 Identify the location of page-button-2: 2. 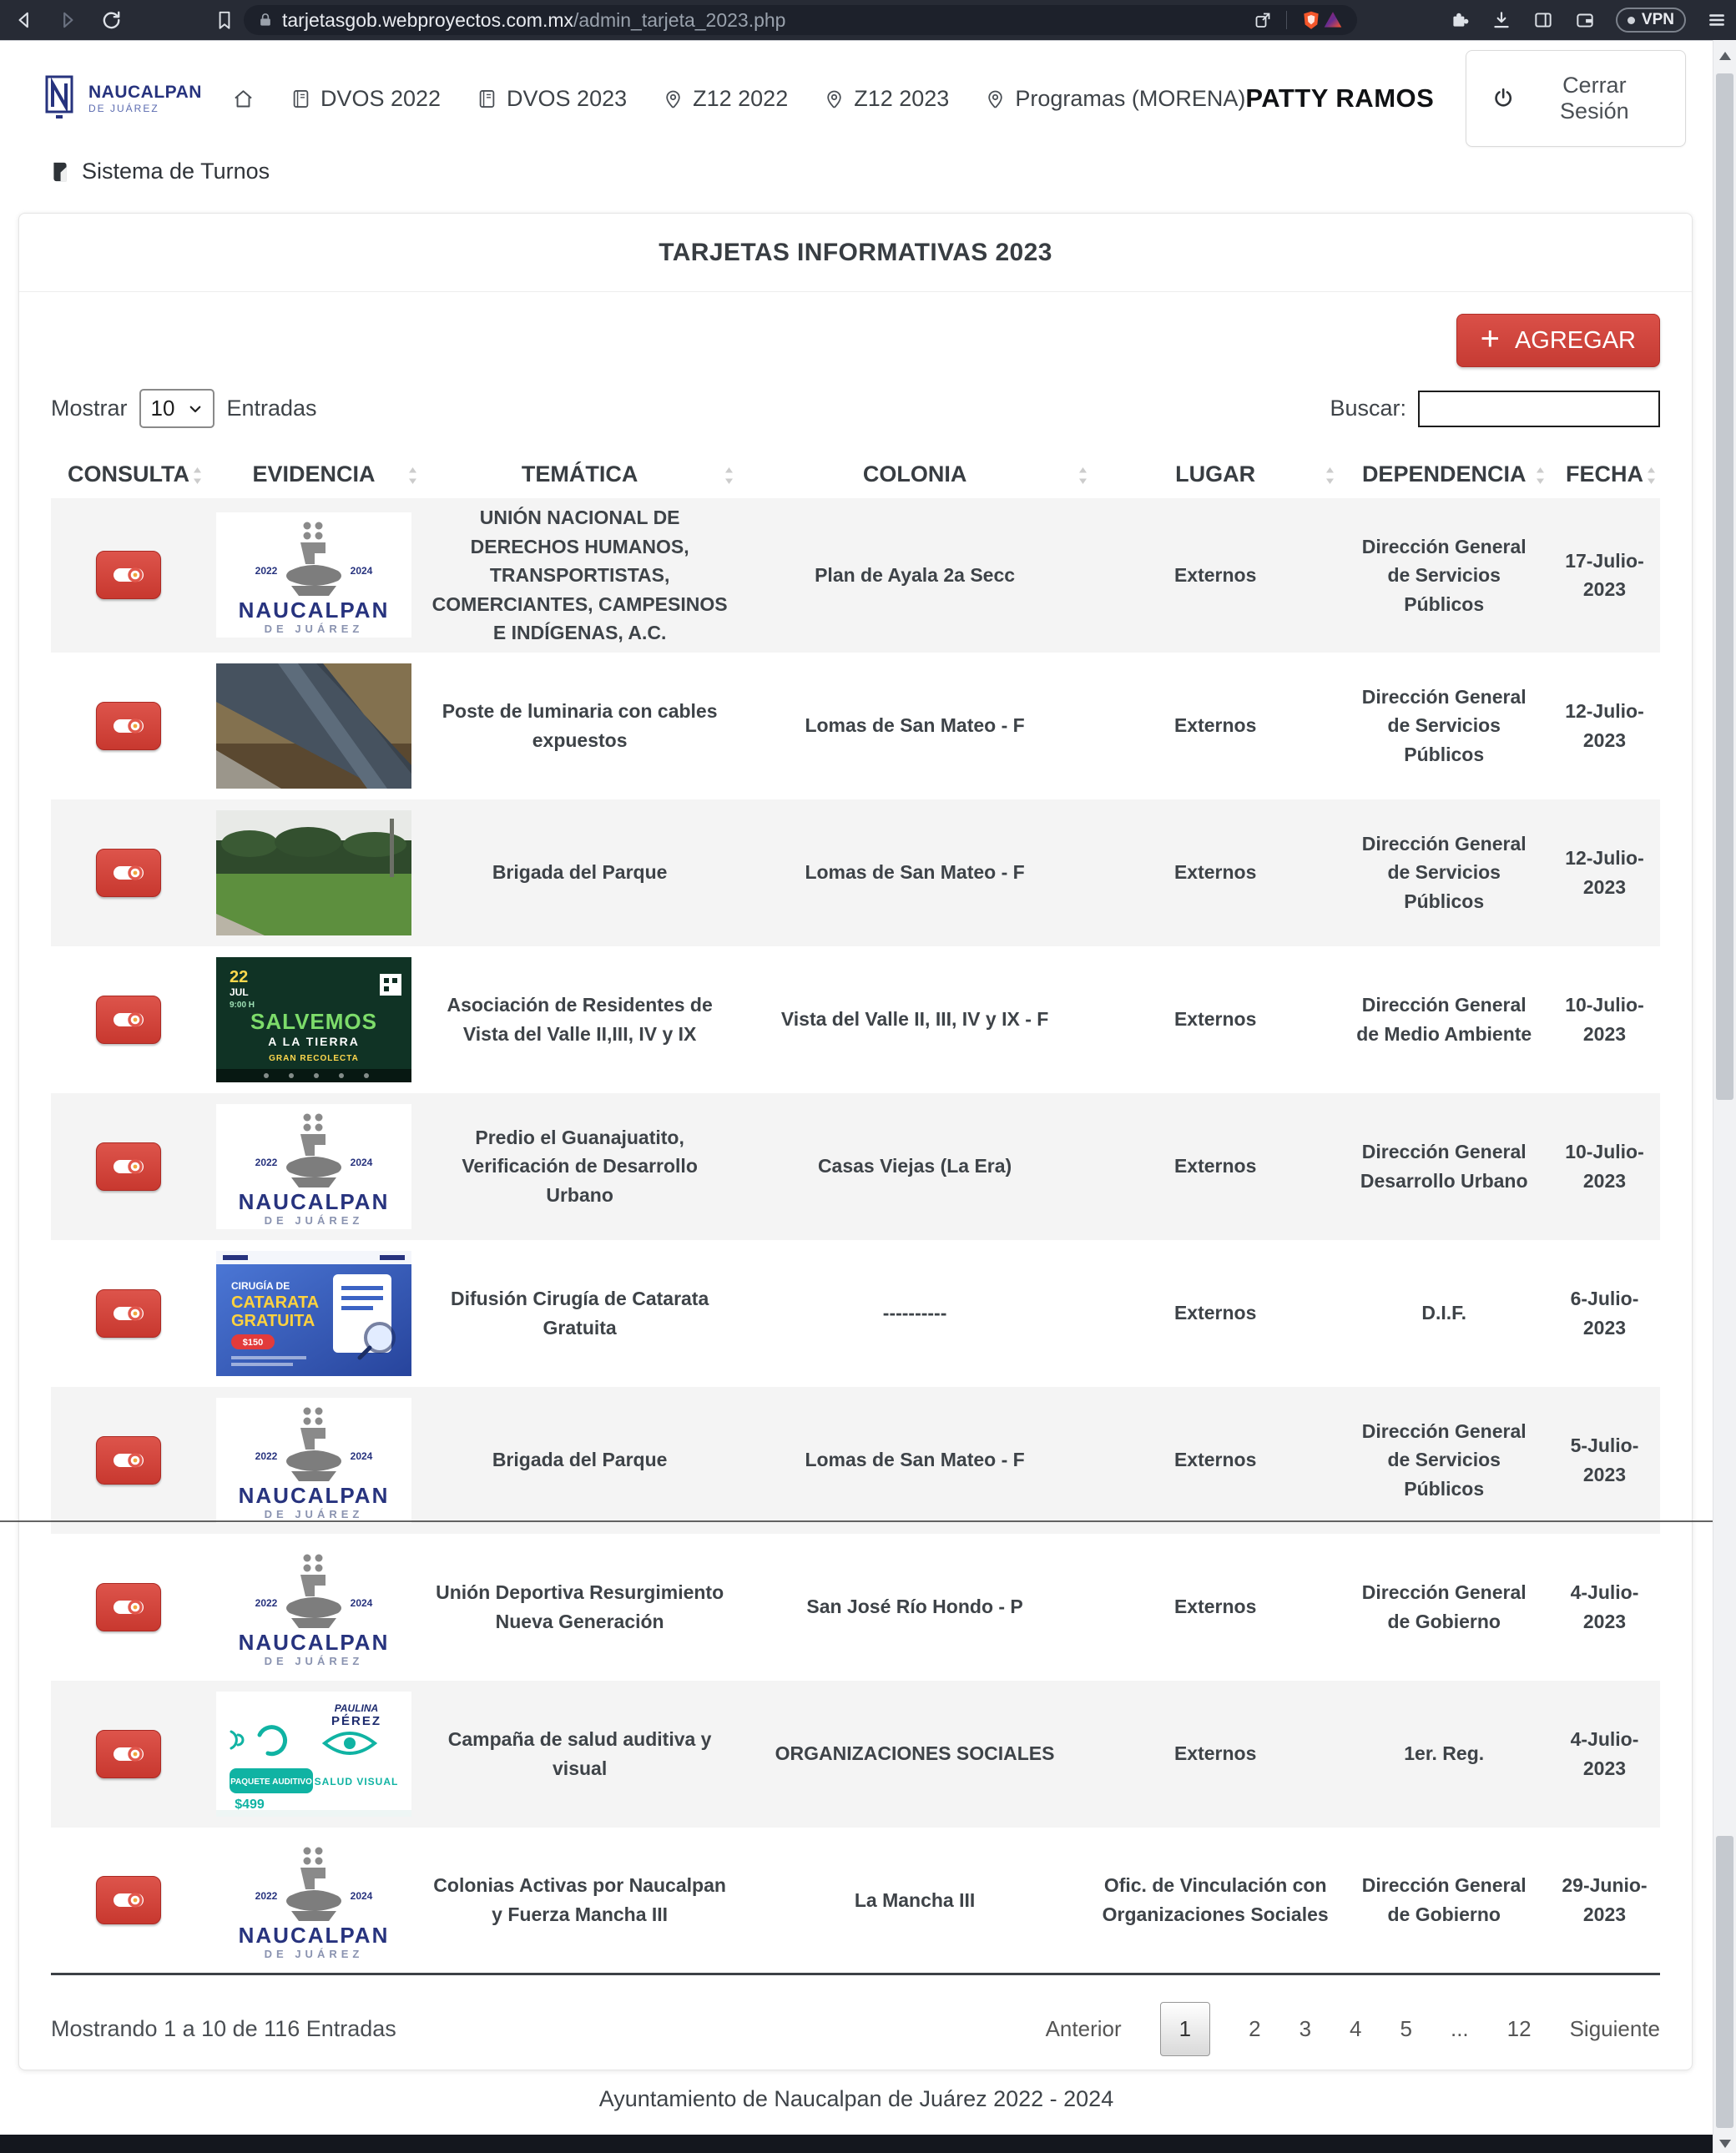
(1255, 2029).